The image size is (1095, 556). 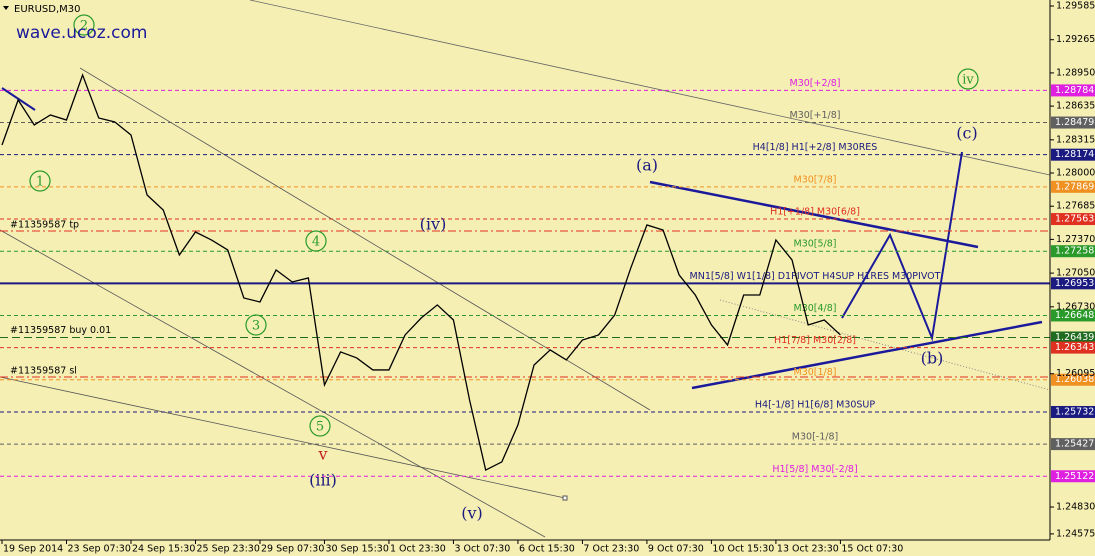 I want to click on x-tick-label: 23 Sep 07:30, so click(x=98, y=549).